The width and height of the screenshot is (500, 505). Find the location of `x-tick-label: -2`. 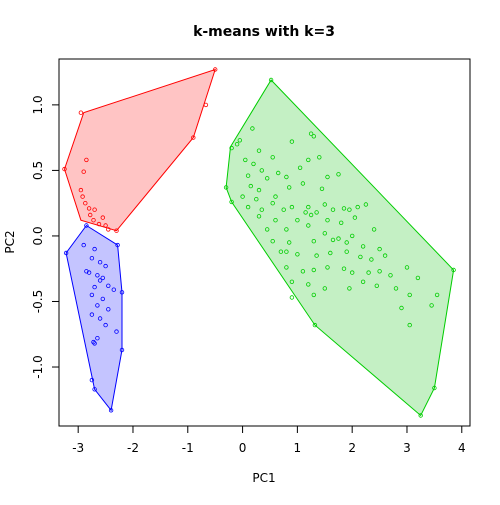

x-tick-label: -2 is located at coordinates (133, 448).